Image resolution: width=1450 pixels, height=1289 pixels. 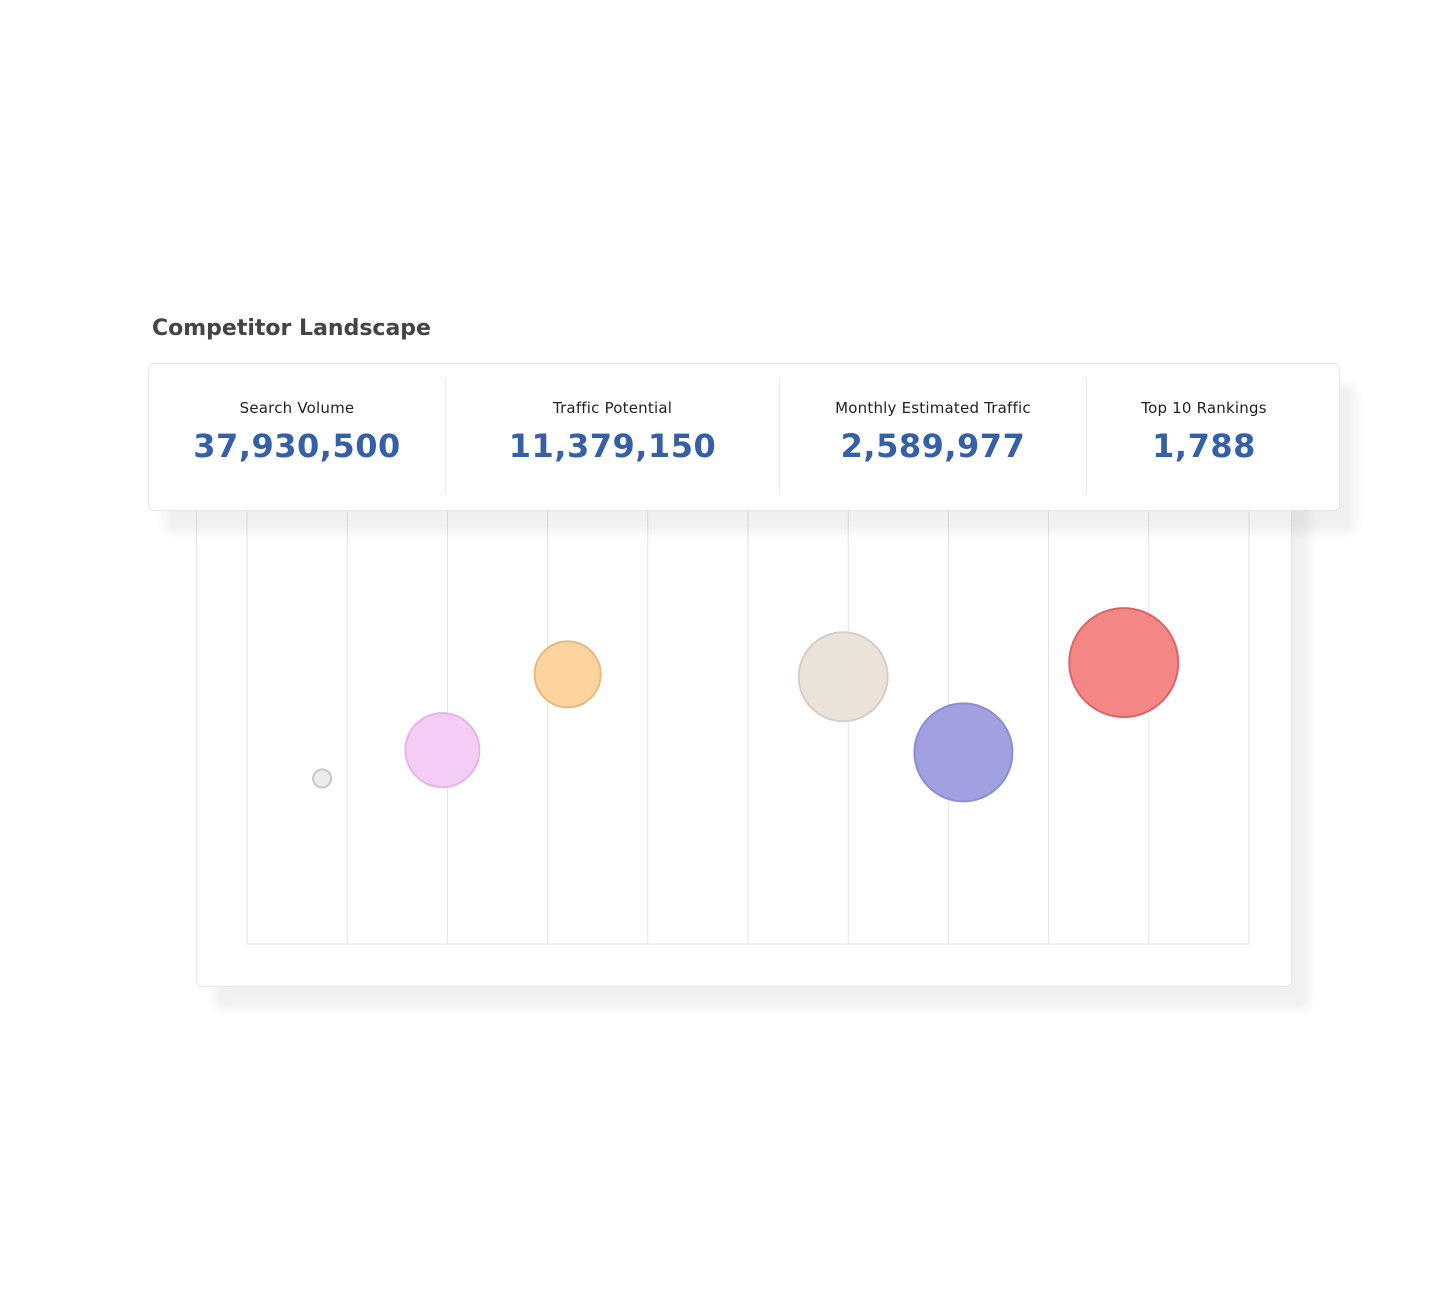 What do you see at coordinates (1204, 446) in the screenshot?
I see `metric-value: 1,788` at bounding box center [1204, 446].